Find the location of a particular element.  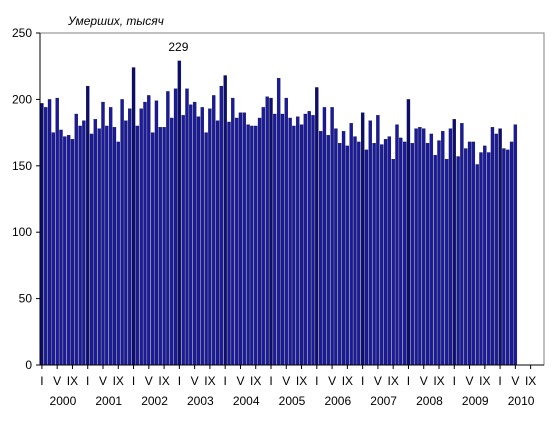

x-year-label: 2004 is located at coordinates (246, 401).